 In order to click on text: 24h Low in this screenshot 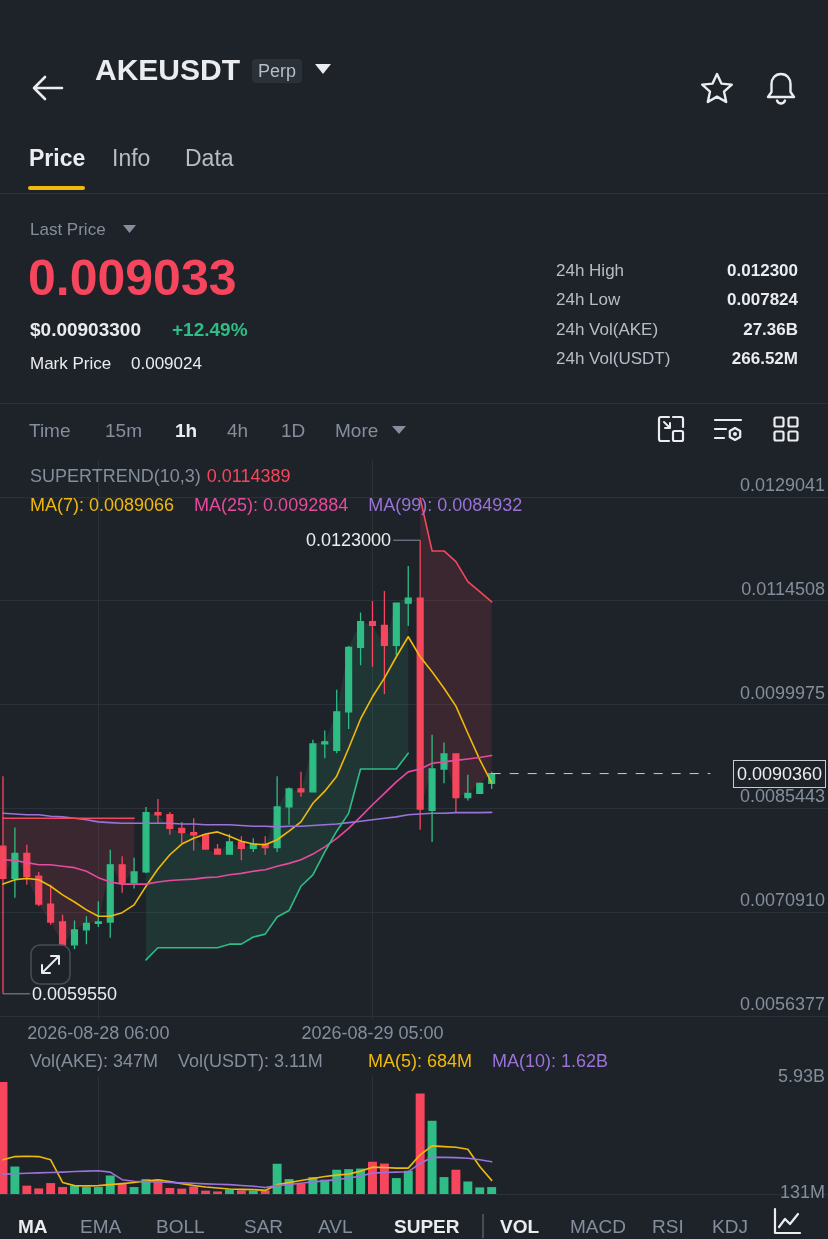, I will do `click(588, 300)`.